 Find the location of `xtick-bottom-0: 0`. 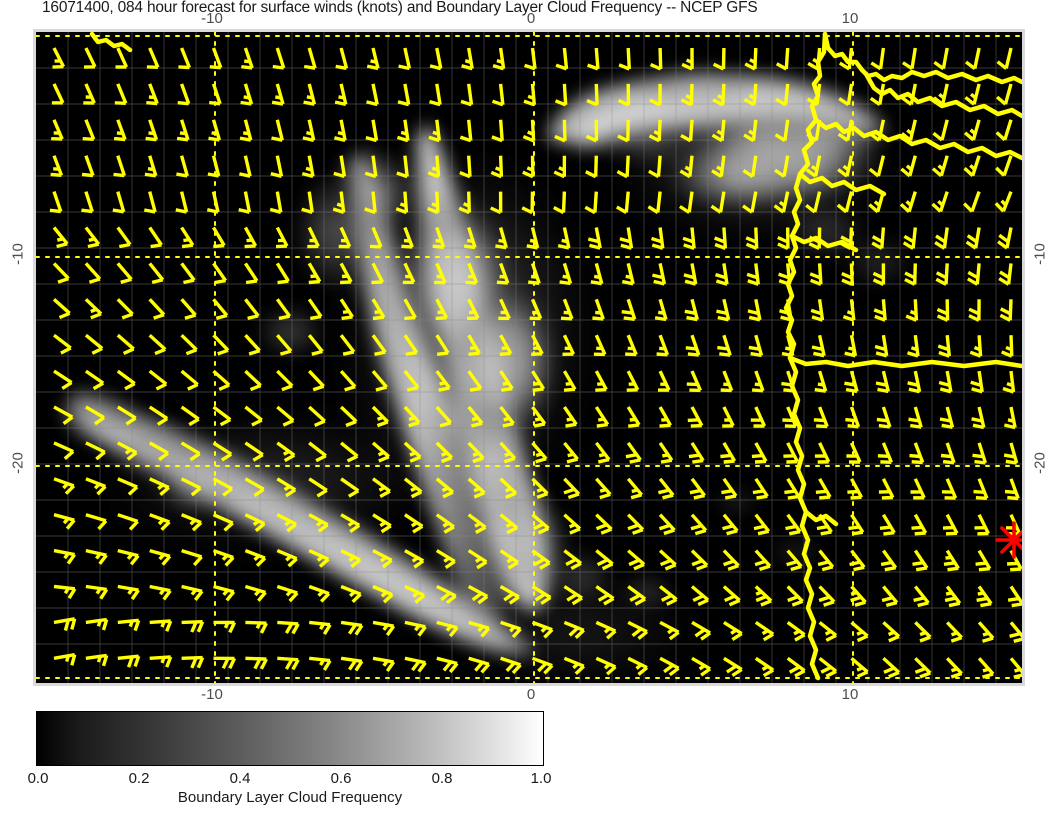

xtick-bottom-0: 0 is located at coordinates (531, 694).